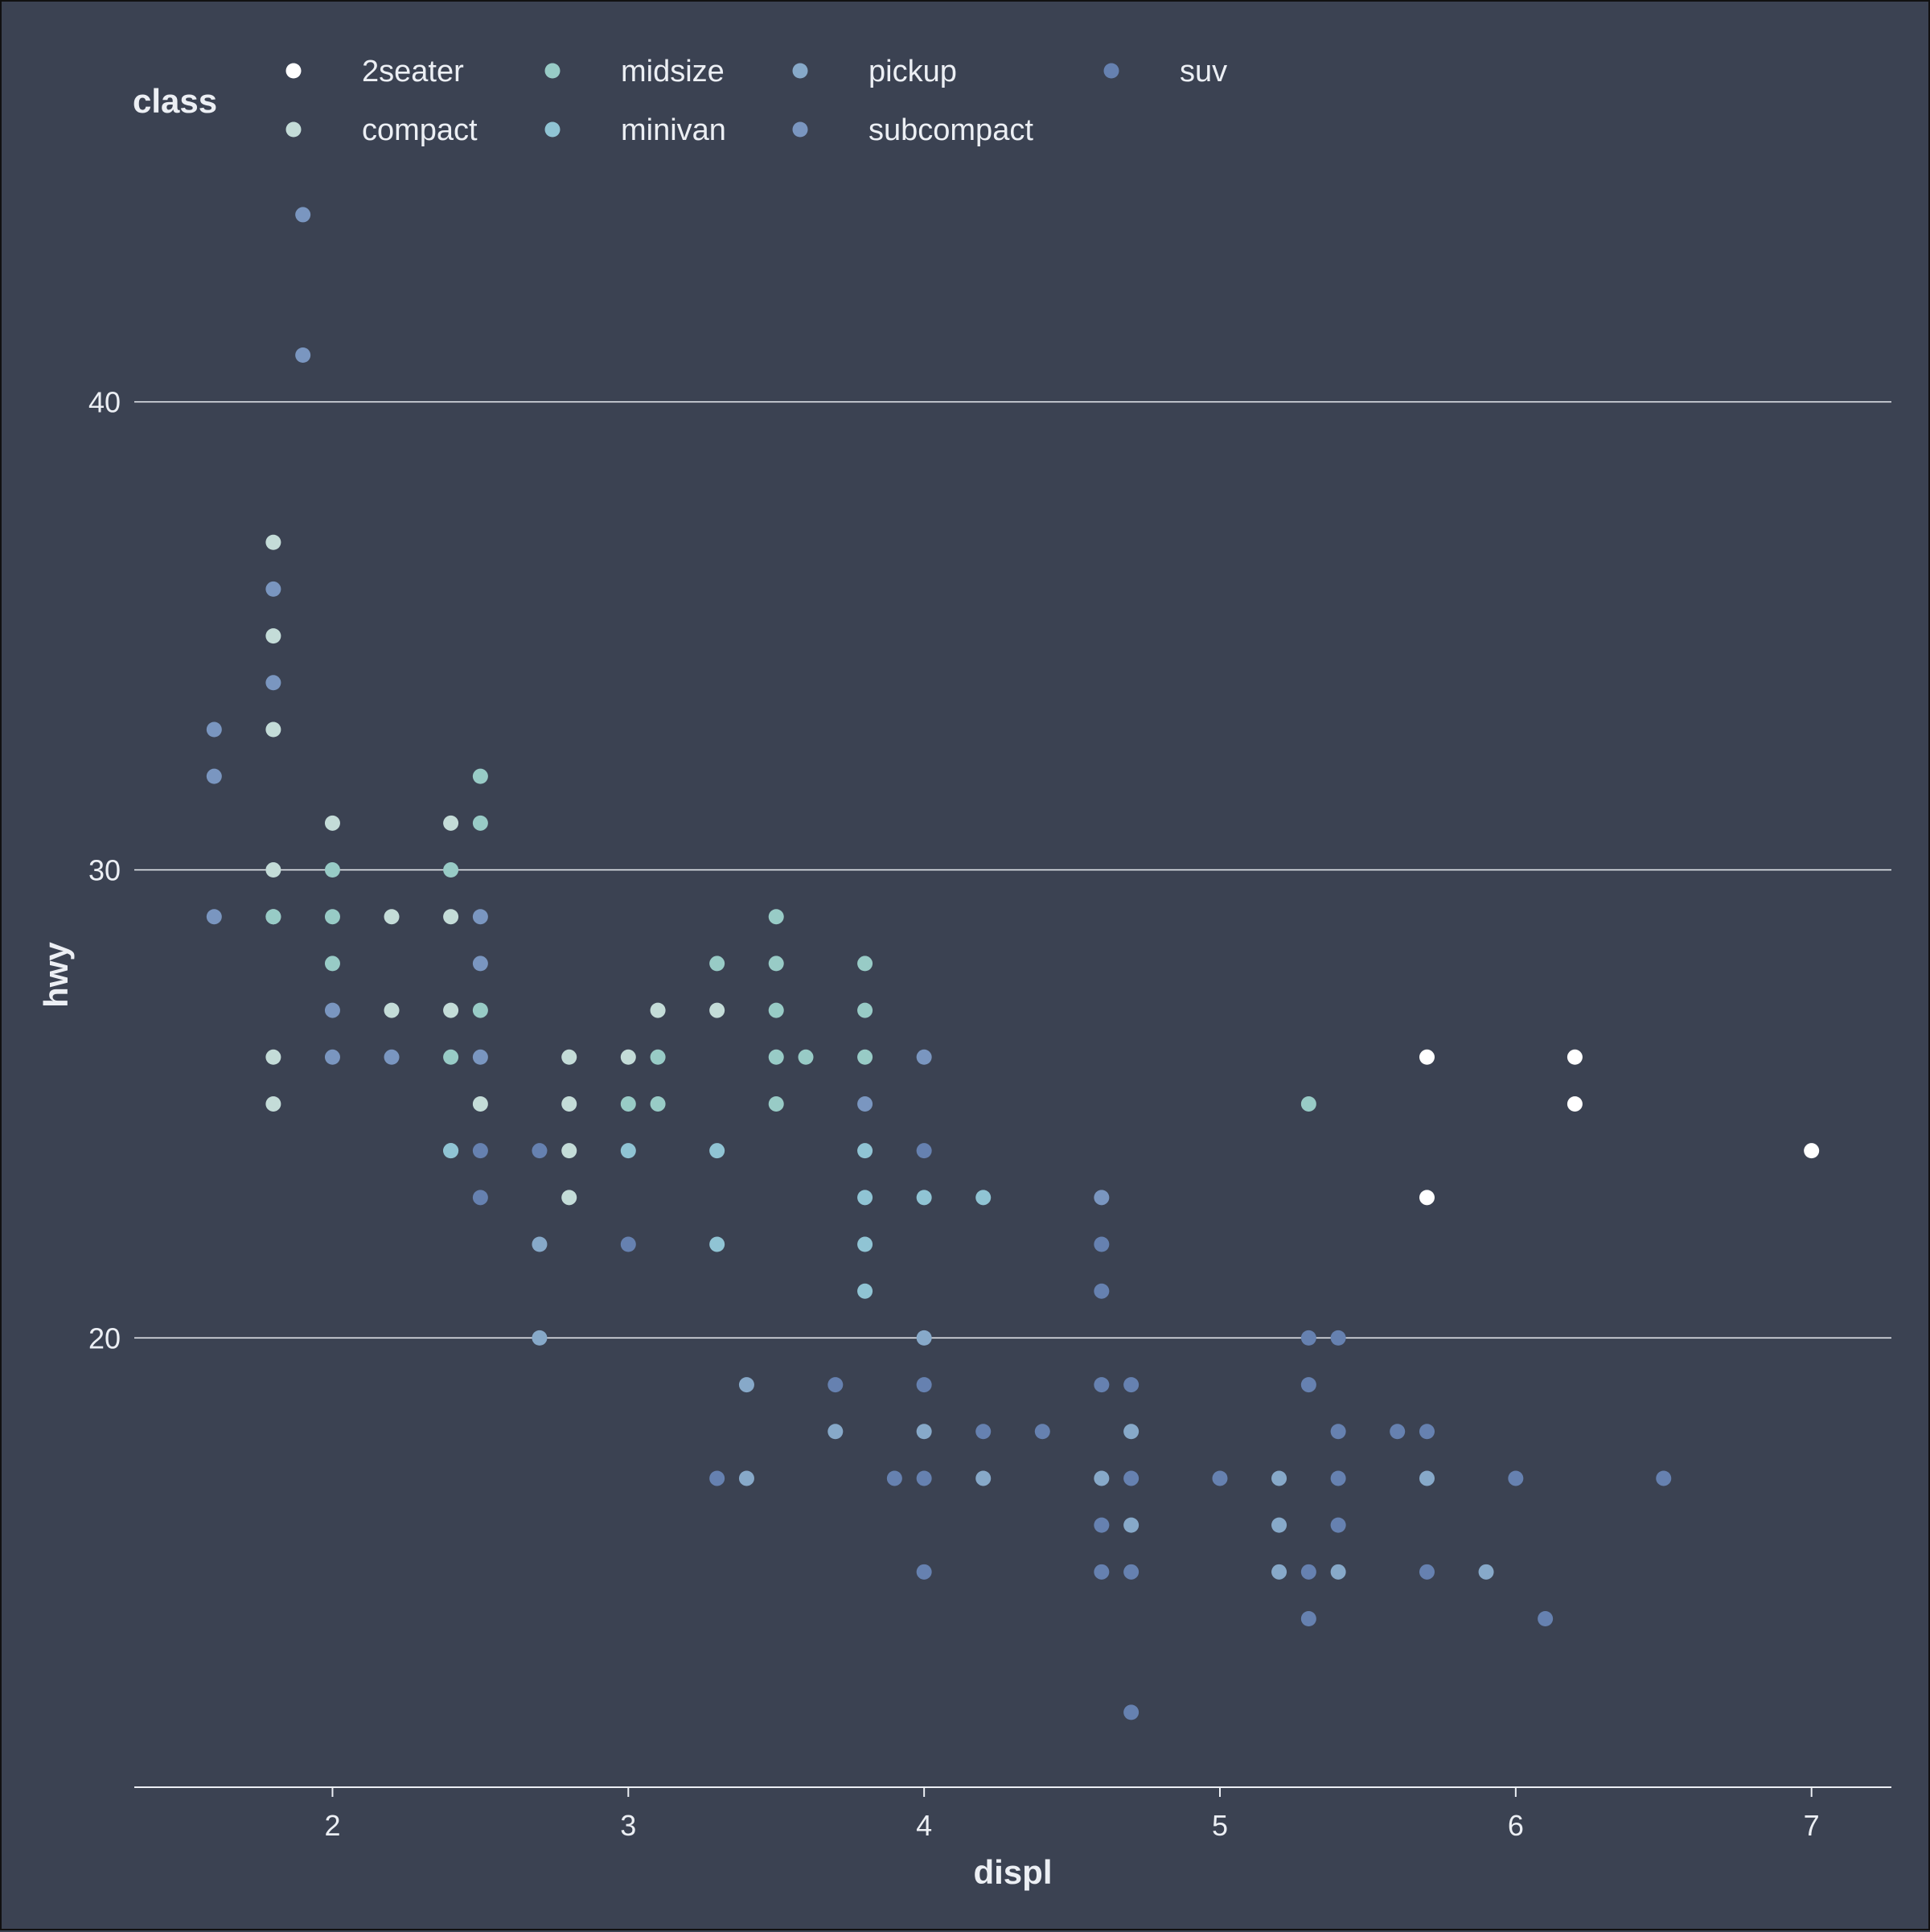 The height and width of the screenshot is (1932, 1930). What do you see at coordinates (924, 1826) in the screenshot?
I see `x-tick-label: 4` at bounding box center [924, 1826].